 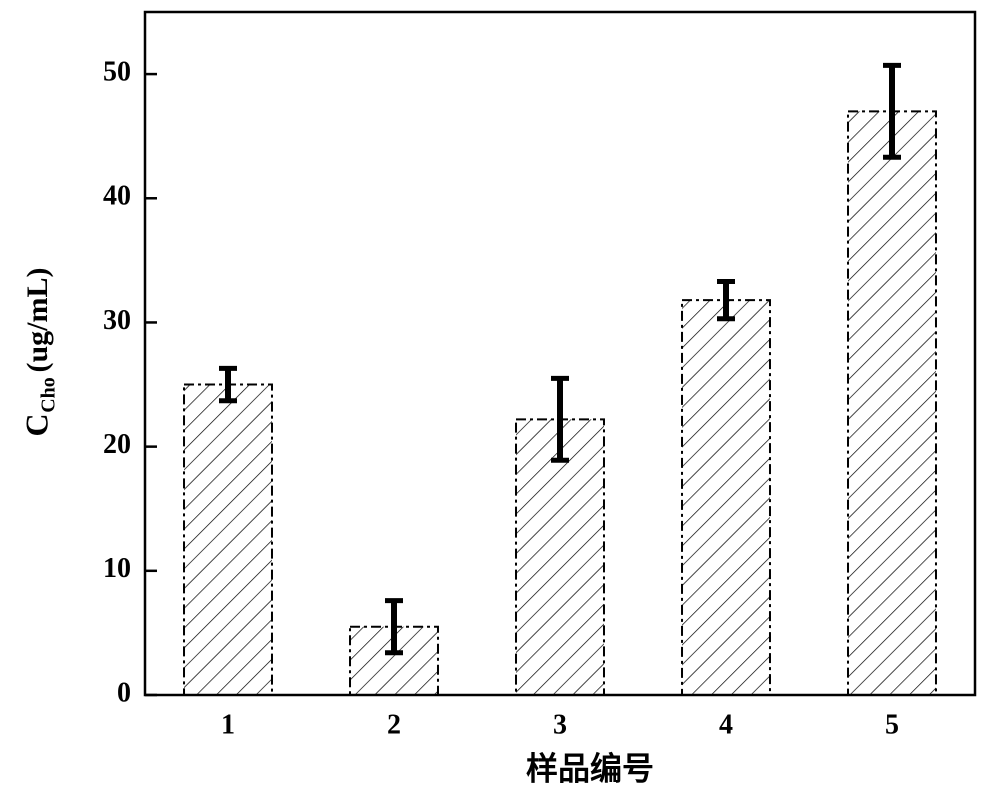 I want to click on x-tick-label: 3, so click(x=560, y=724).